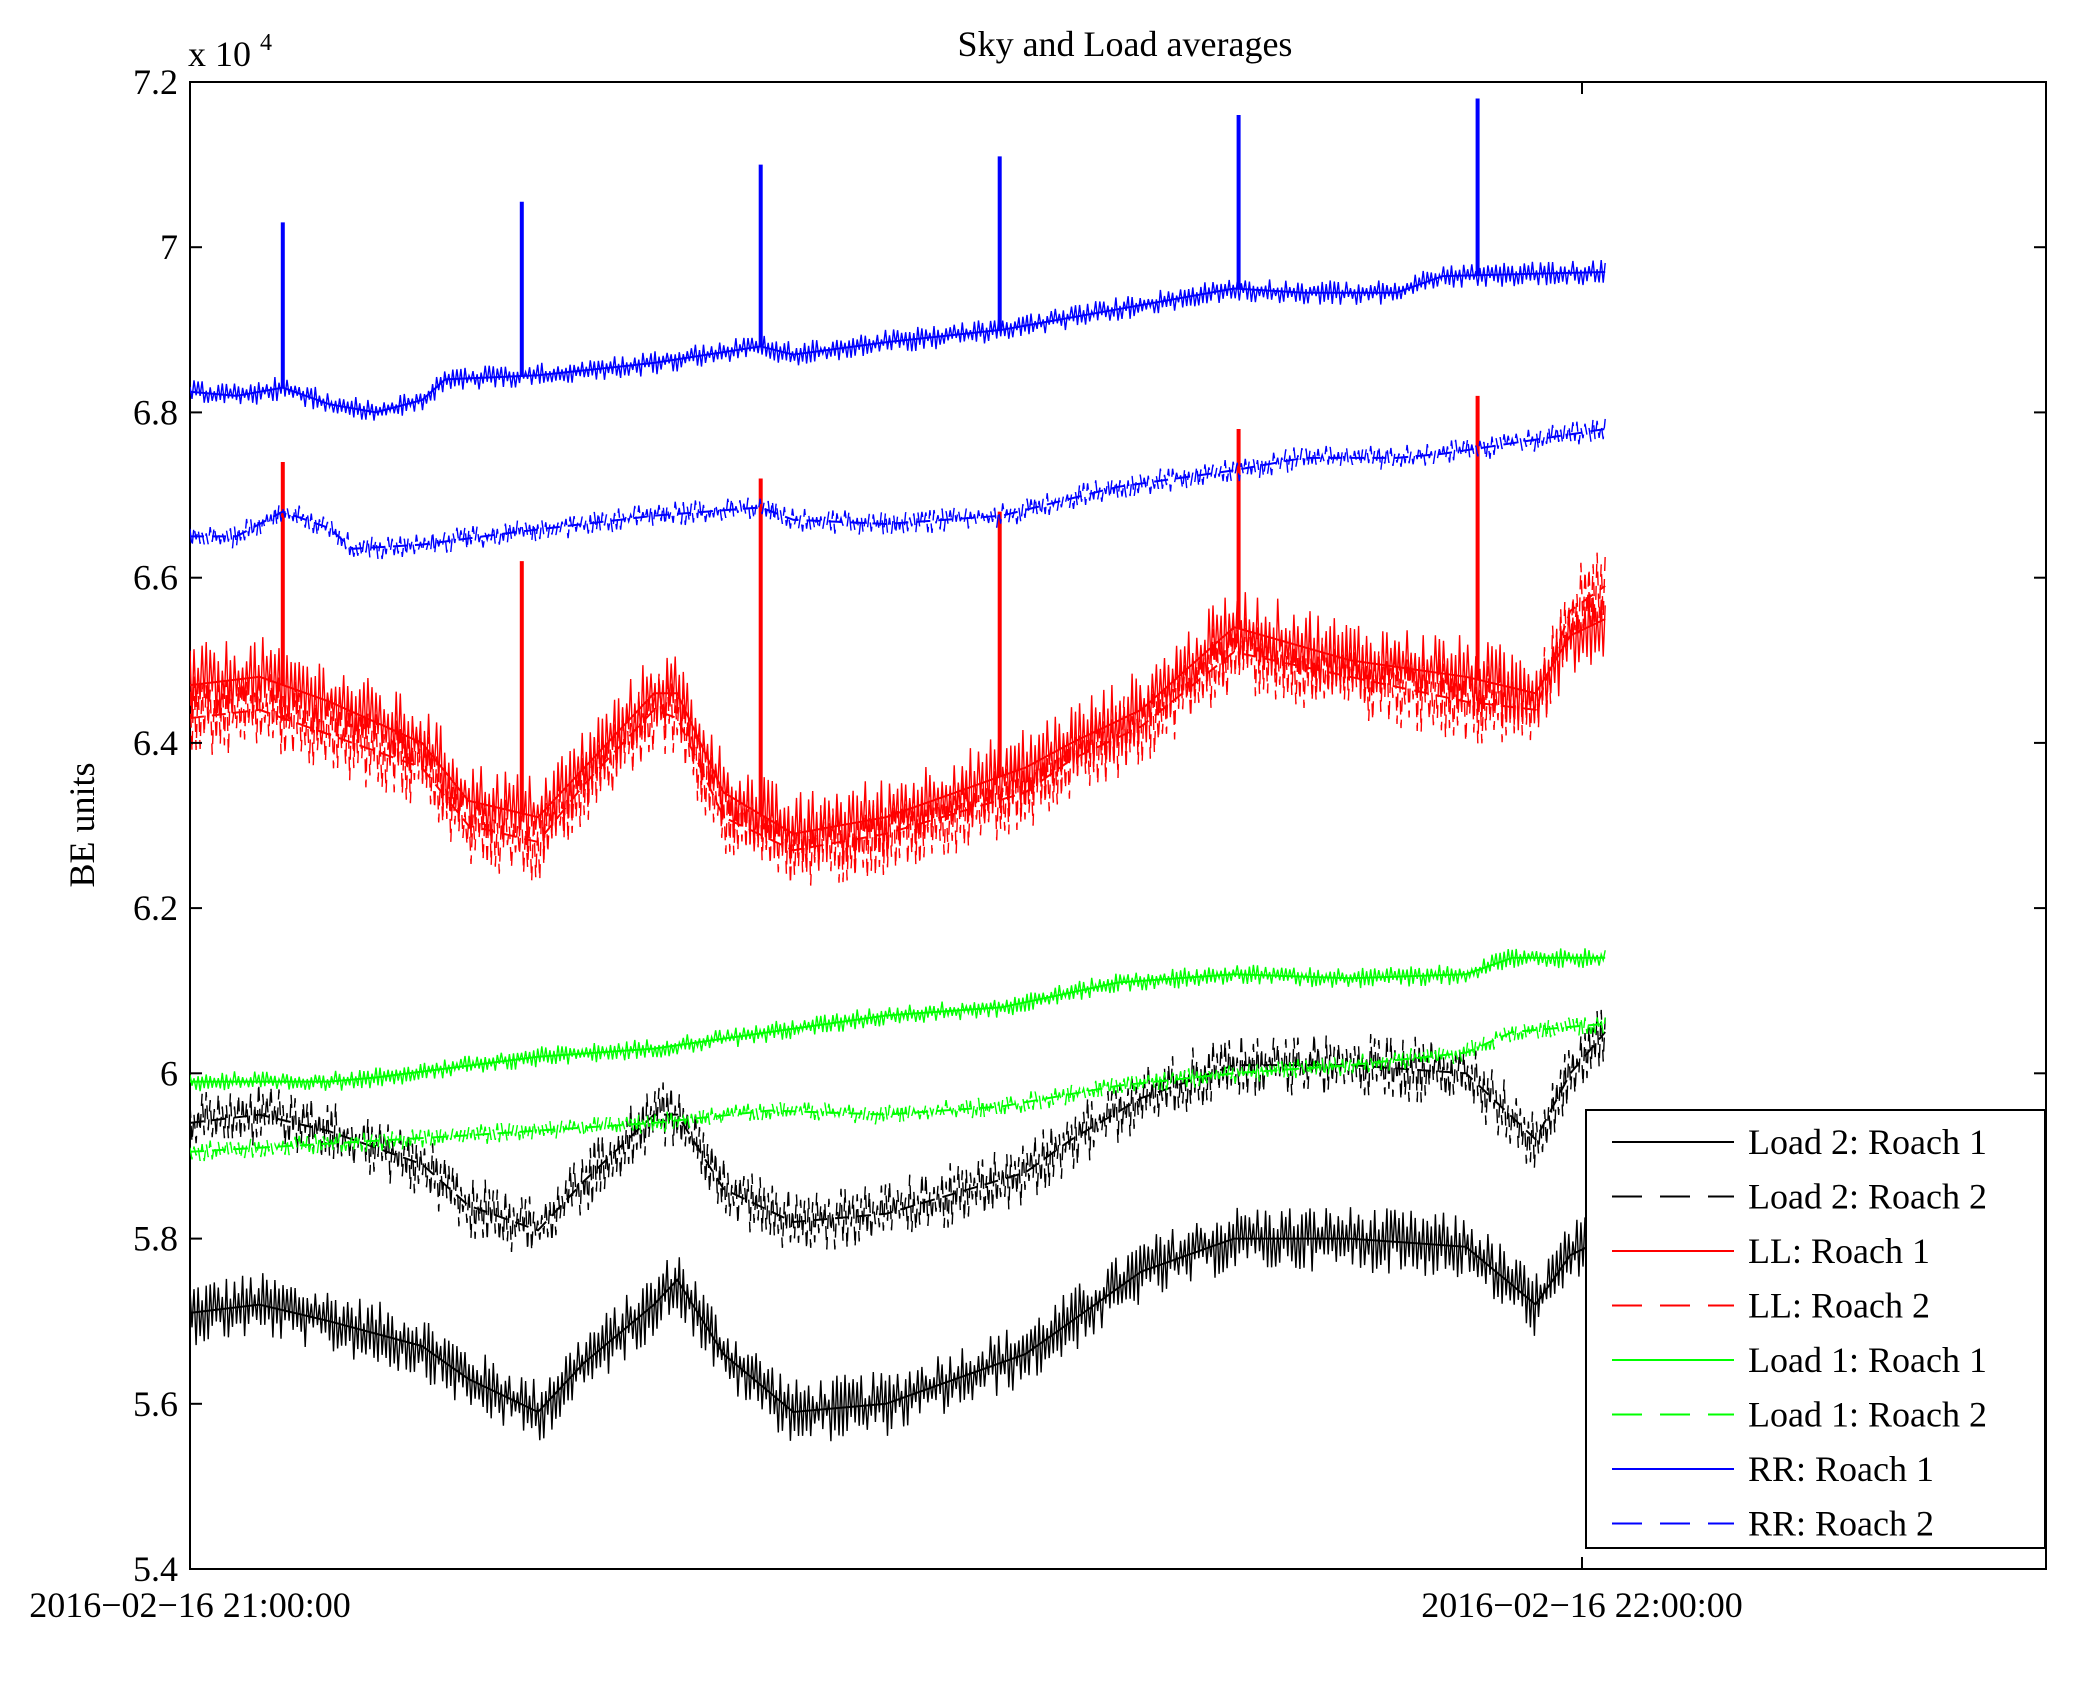 The image size is (2075, 1683). Describe the element at coordinates (266, 43) in the screenshot. I see `y-axis-multiplier-exponent: 4` at that location.